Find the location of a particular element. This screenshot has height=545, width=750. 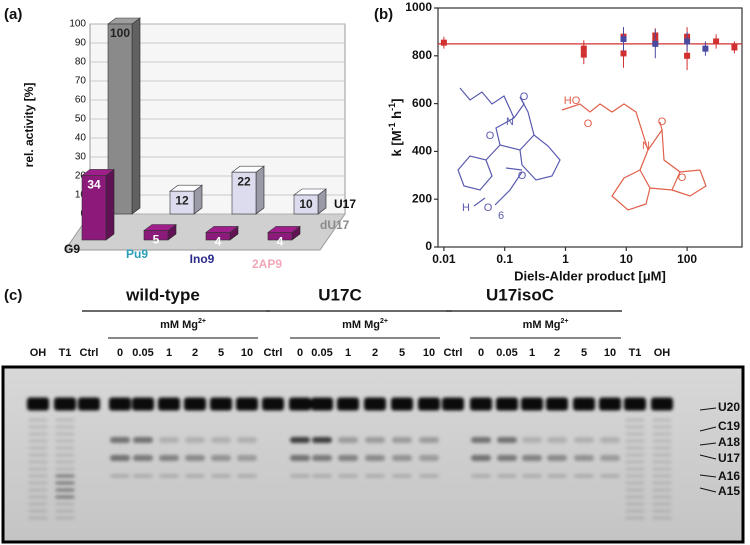

y-axis-label-part: k [M is located at coordinates (396, 143).